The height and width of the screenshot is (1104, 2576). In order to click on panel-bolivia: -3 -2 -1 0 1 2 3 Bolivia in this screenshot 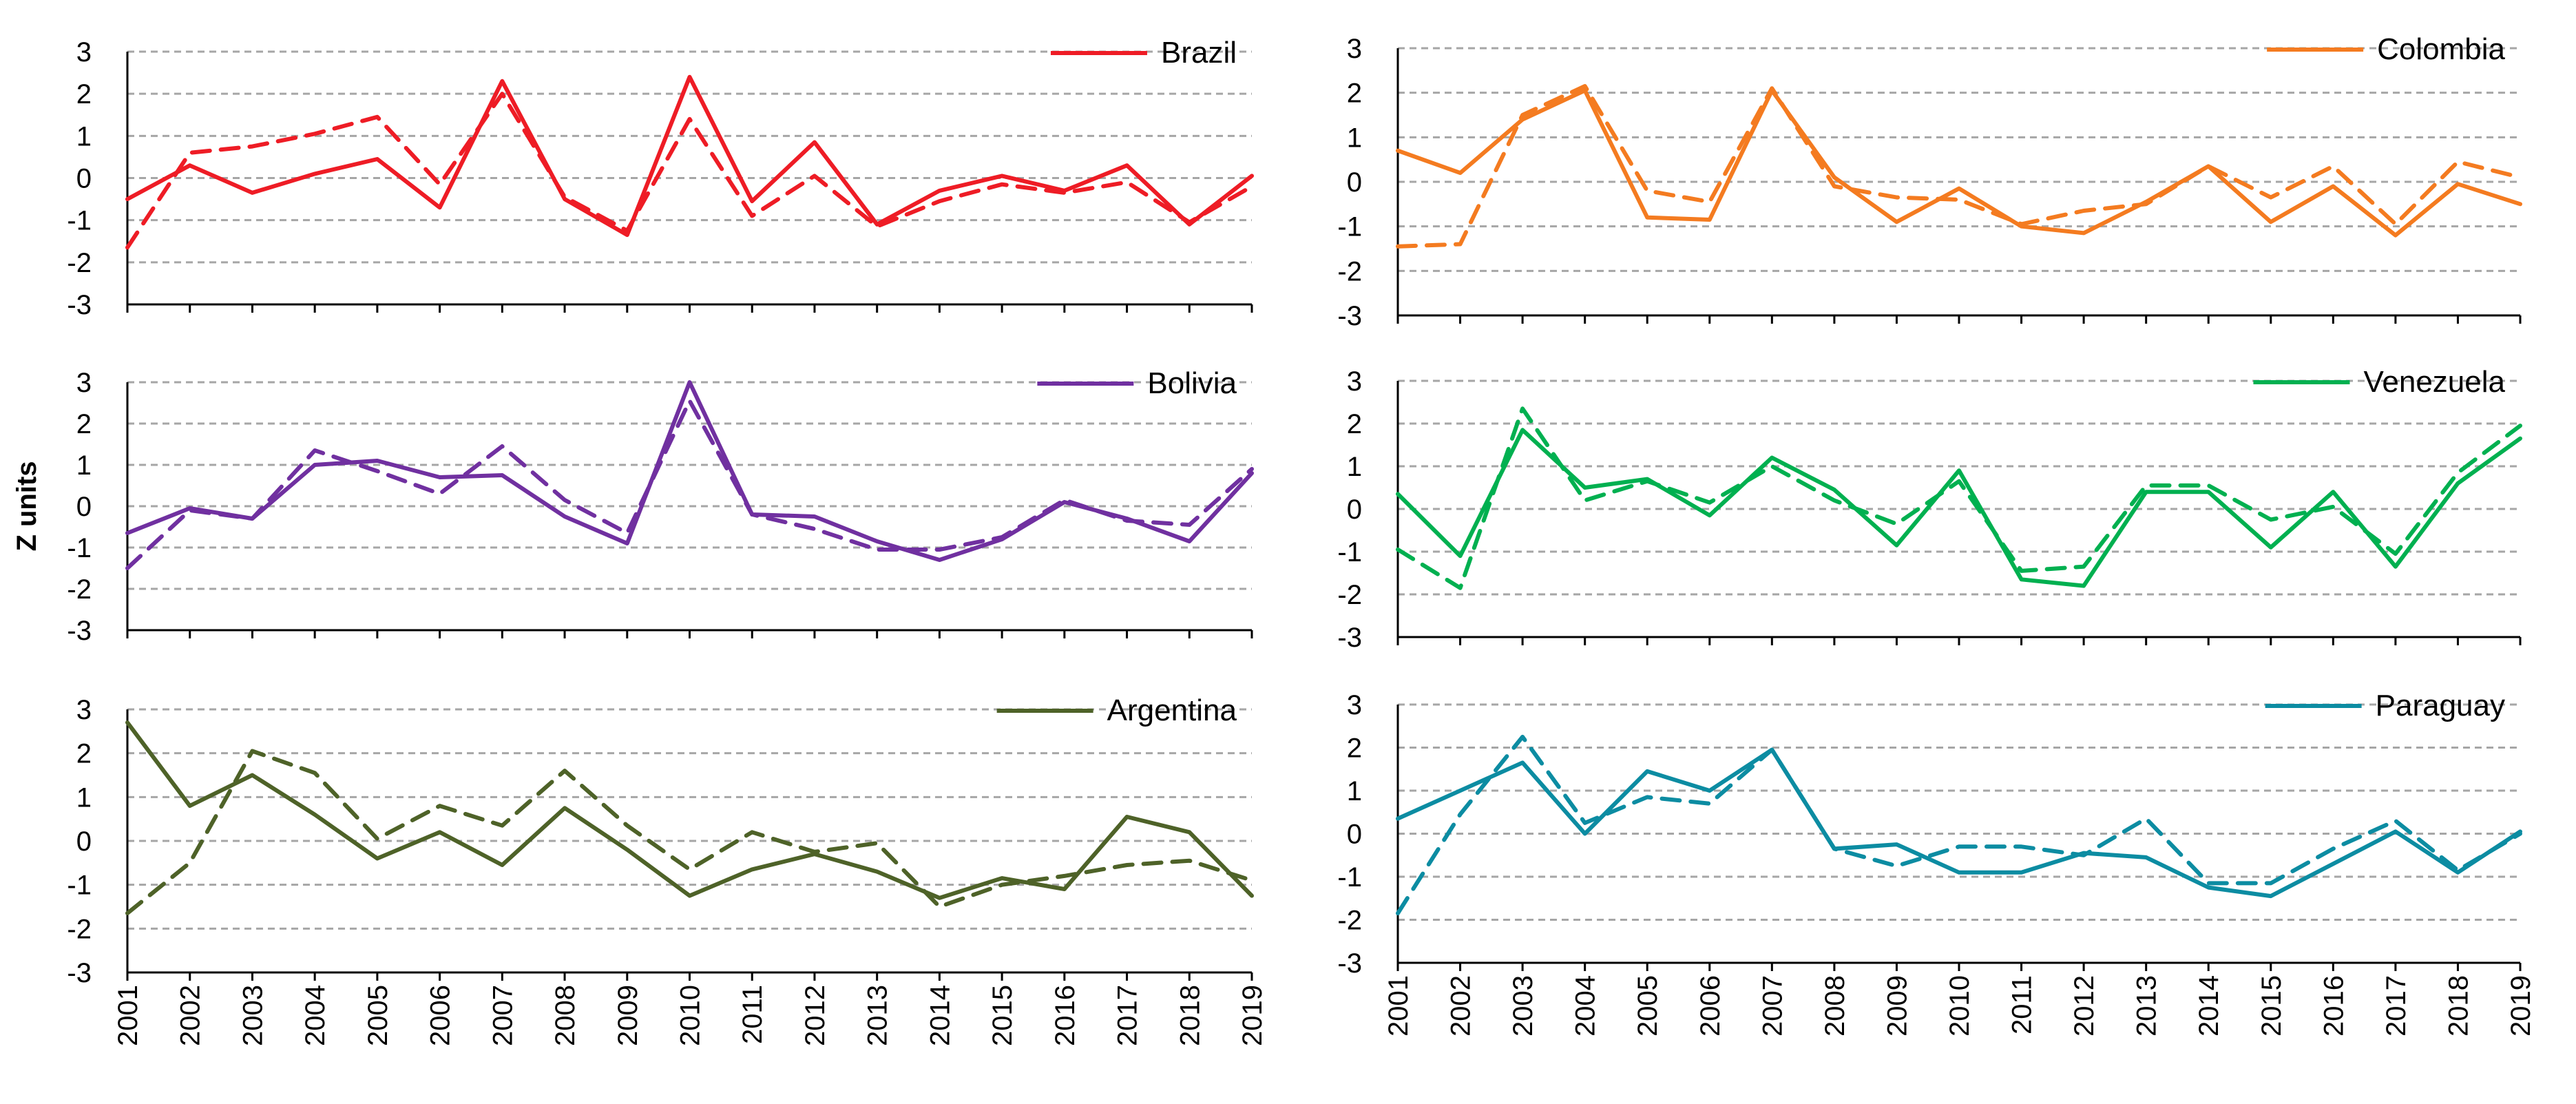, I will do `click(660, 506)`.